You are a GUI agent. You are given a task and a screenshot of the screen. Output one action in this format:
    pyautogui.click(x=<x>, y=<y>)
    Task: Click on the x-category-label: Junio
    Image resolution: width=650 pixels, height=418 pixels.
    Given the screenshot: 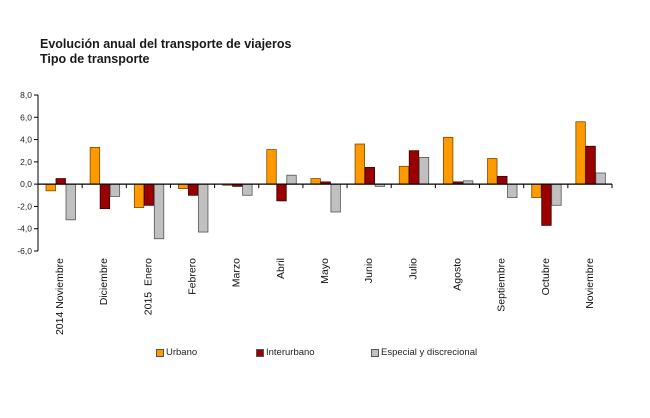 What is the action you would take?
    pyautogui.click(x=369, y=270)
    